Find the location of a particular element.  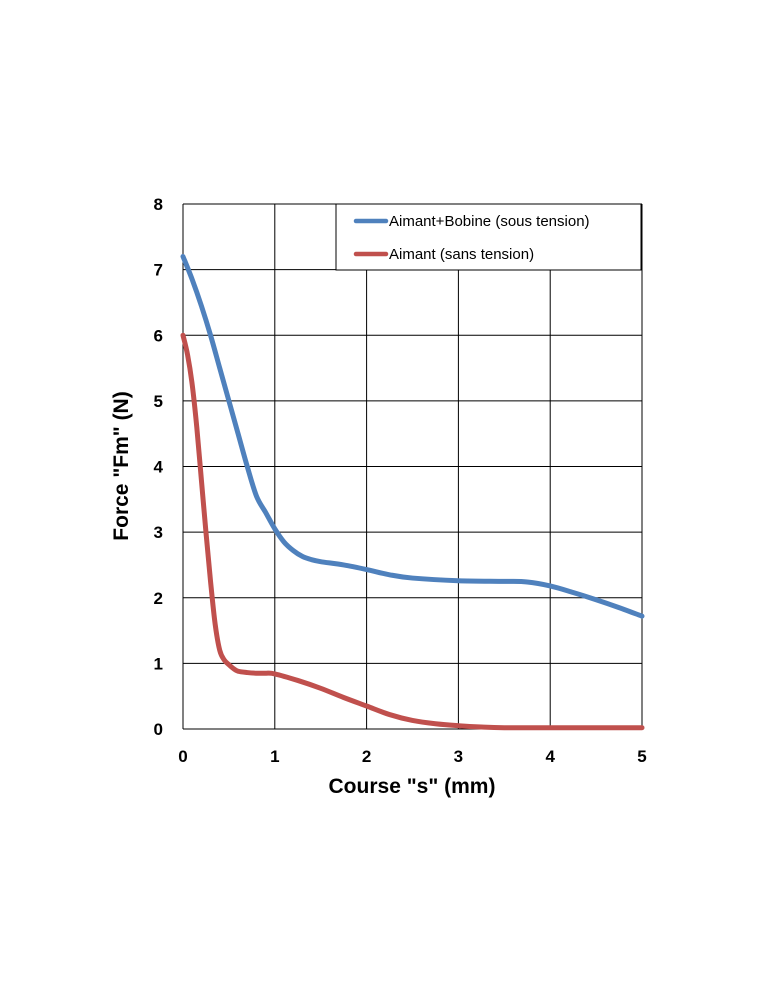

legend-box is located at coordinates (488, 237).